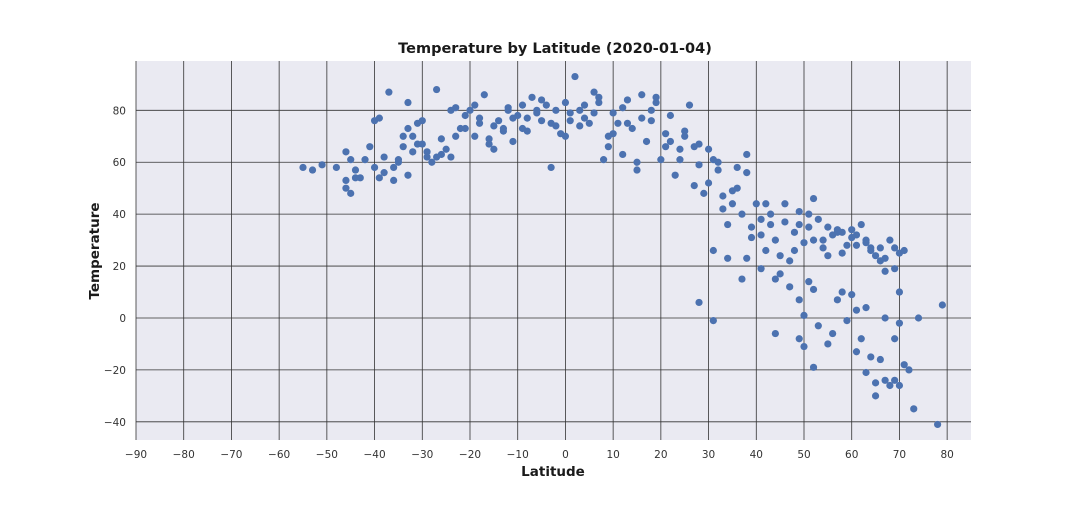  Describe the element at coordinates (119, 111) in the screenshot. I see `y-tick-label: 80` at that location.